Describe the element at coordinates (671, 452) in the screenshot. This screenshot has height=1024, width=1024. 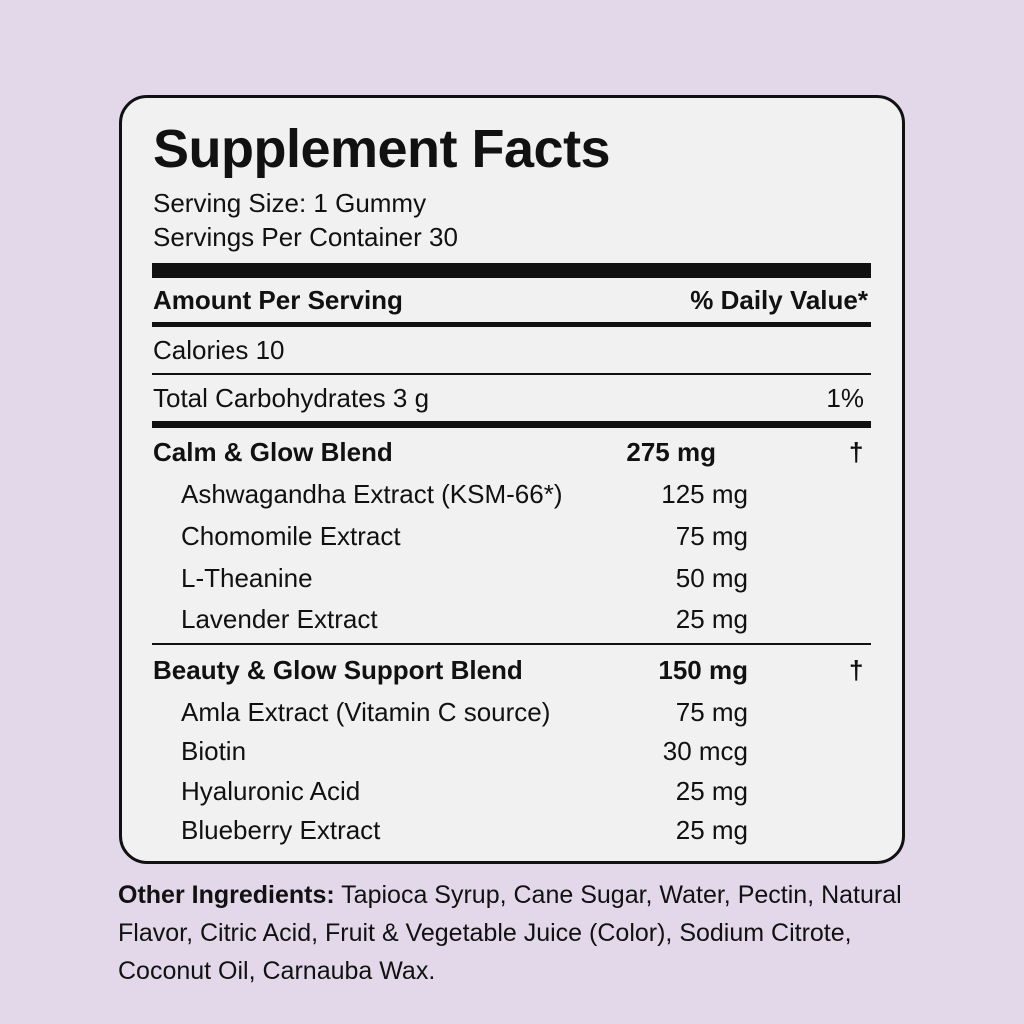
I see `blend-amount: 275 mg` at that location.